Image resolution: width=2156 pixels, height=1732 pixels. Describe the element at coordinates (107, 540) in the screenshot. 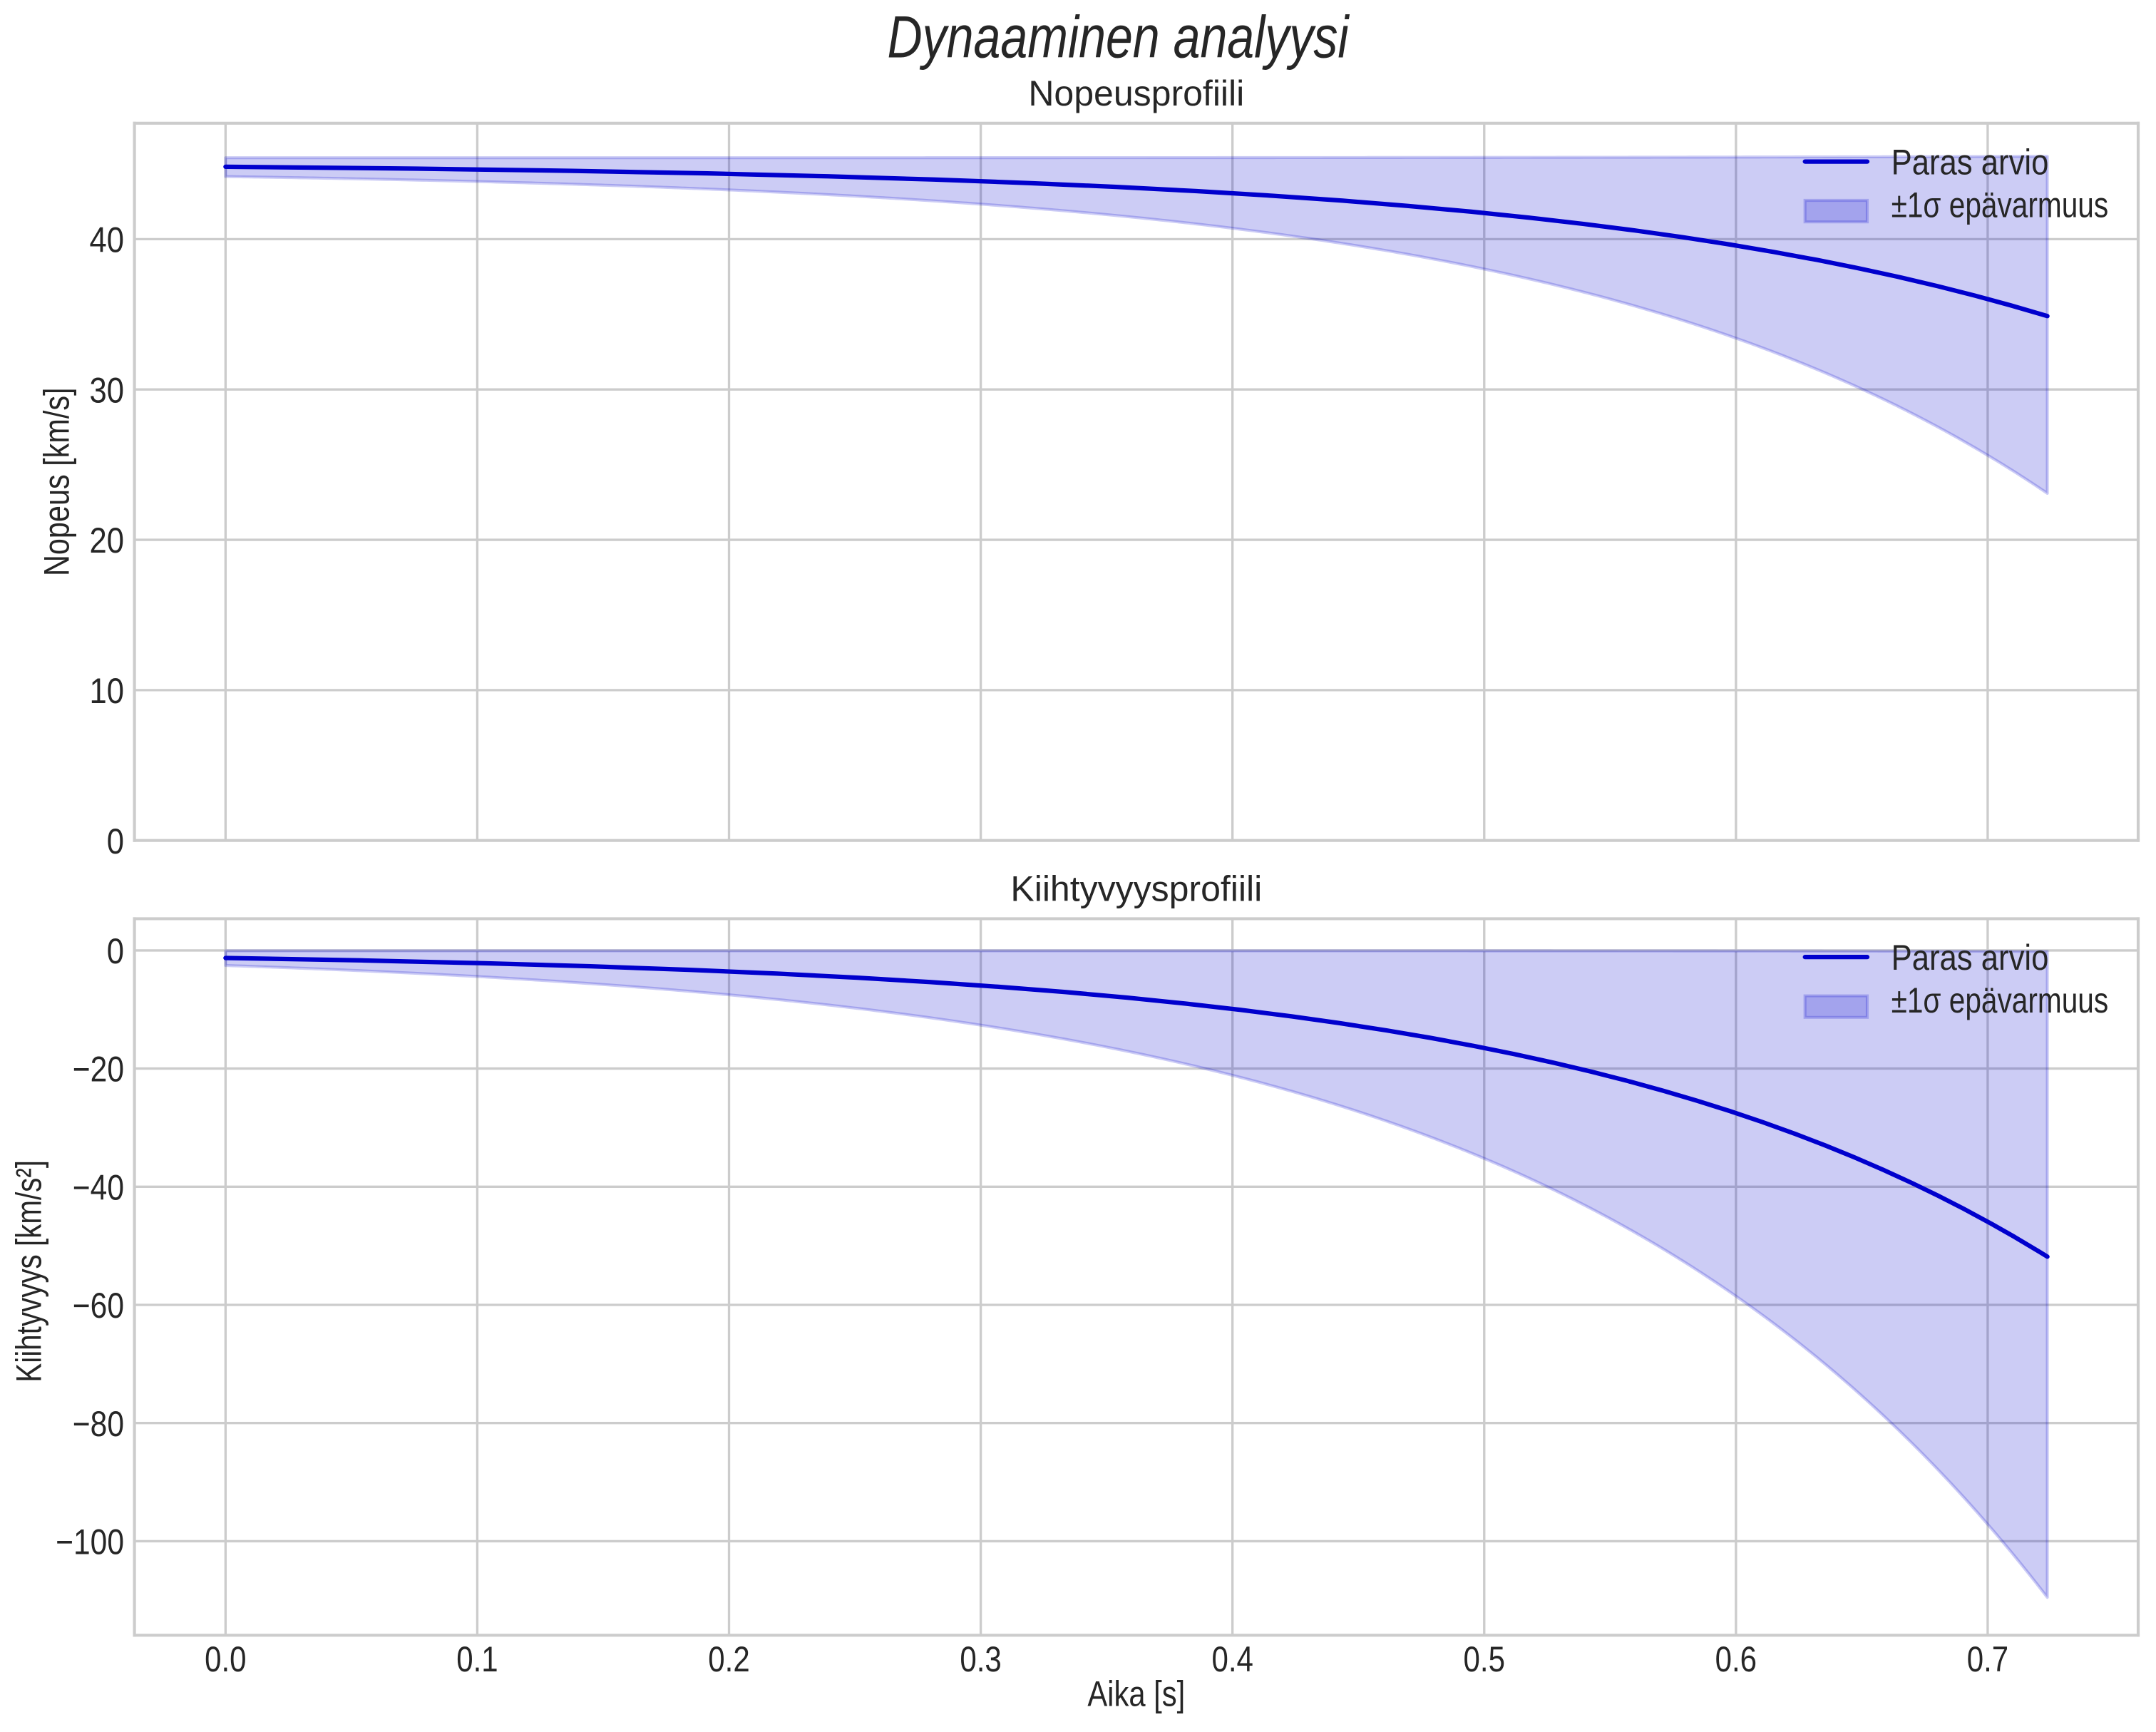

I see `svg-text: 20` at that location.